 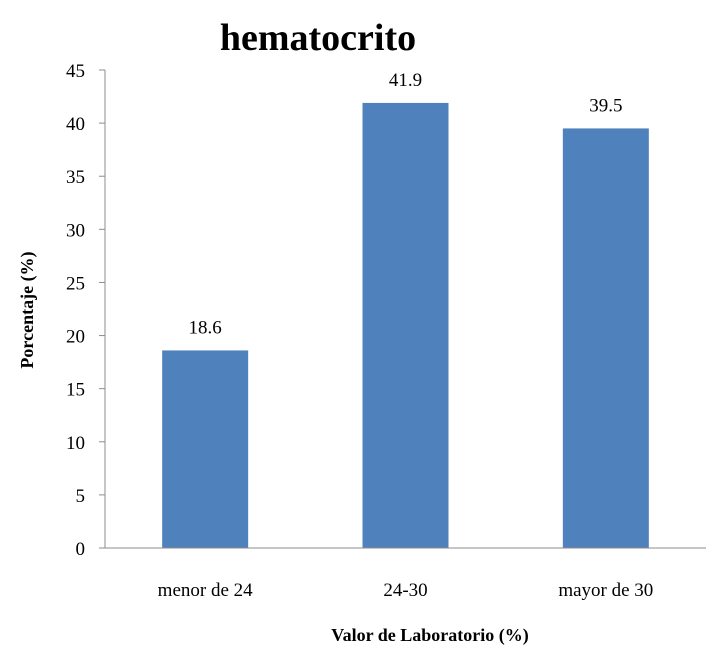 I want to click on x-tick-label: 24-30, so click(x=405, y=590).